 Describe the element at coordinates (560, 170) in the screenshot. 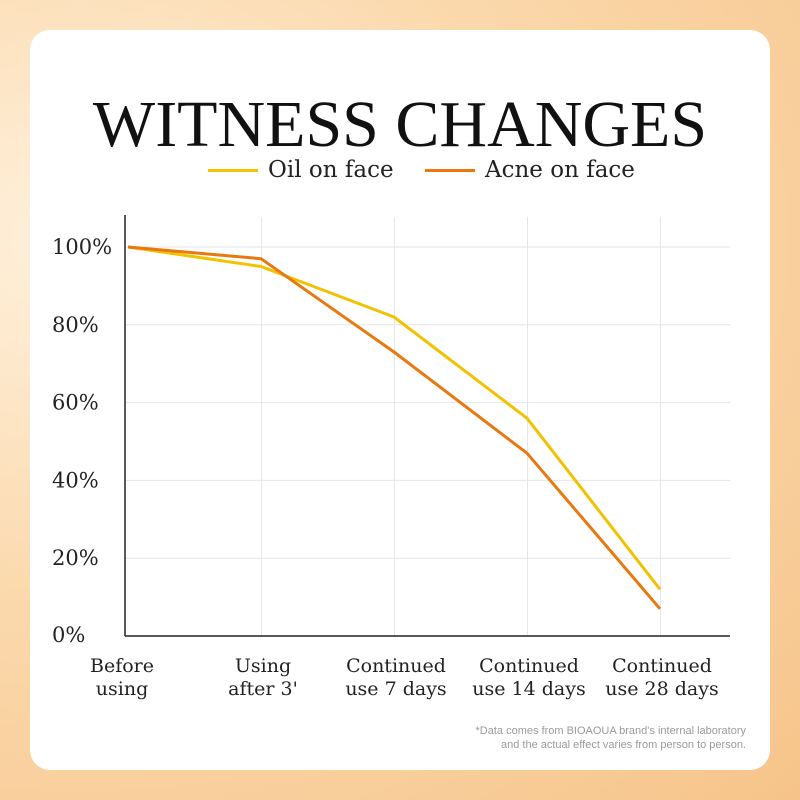

I see `legend-label-acne: Acne on face` at that location.